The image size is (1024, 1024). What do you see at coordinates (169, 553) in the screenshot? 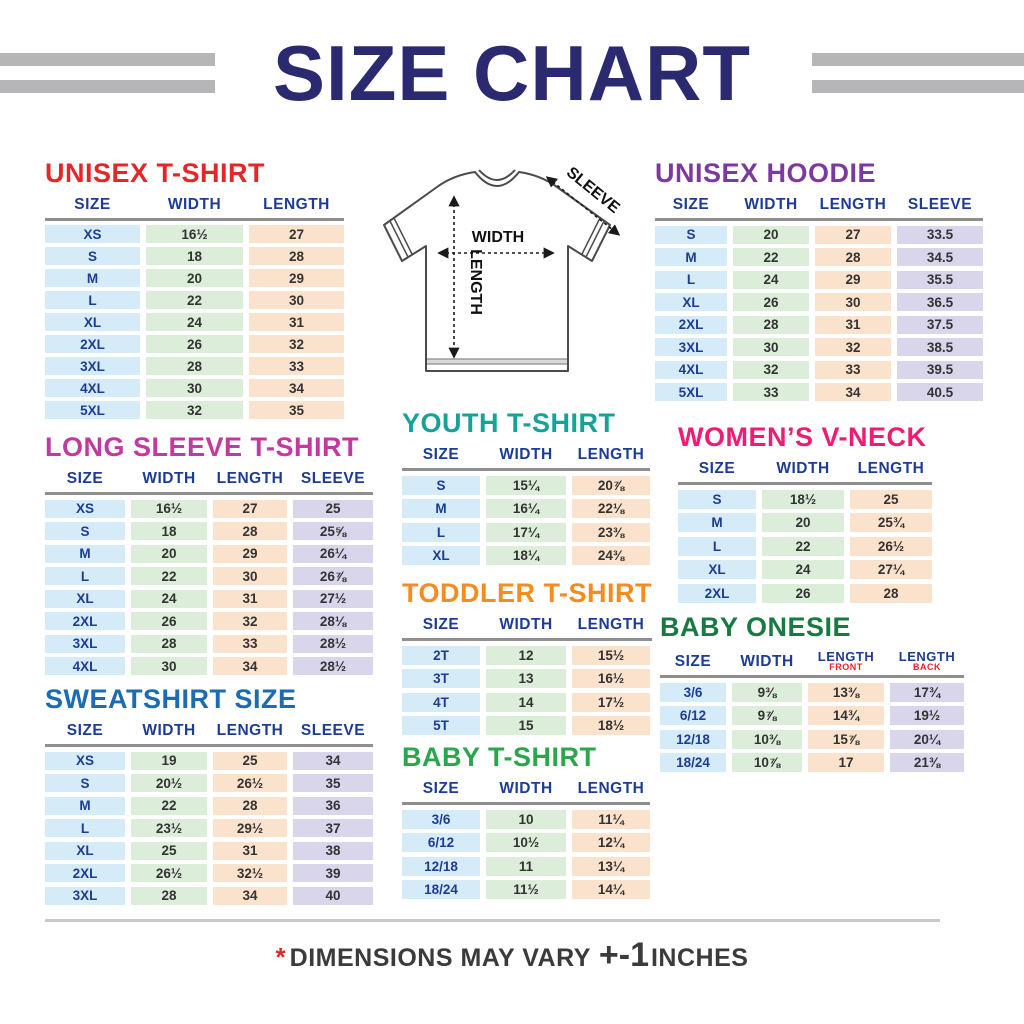
I see `table-cell: 20` at bounding box center [169, 553].